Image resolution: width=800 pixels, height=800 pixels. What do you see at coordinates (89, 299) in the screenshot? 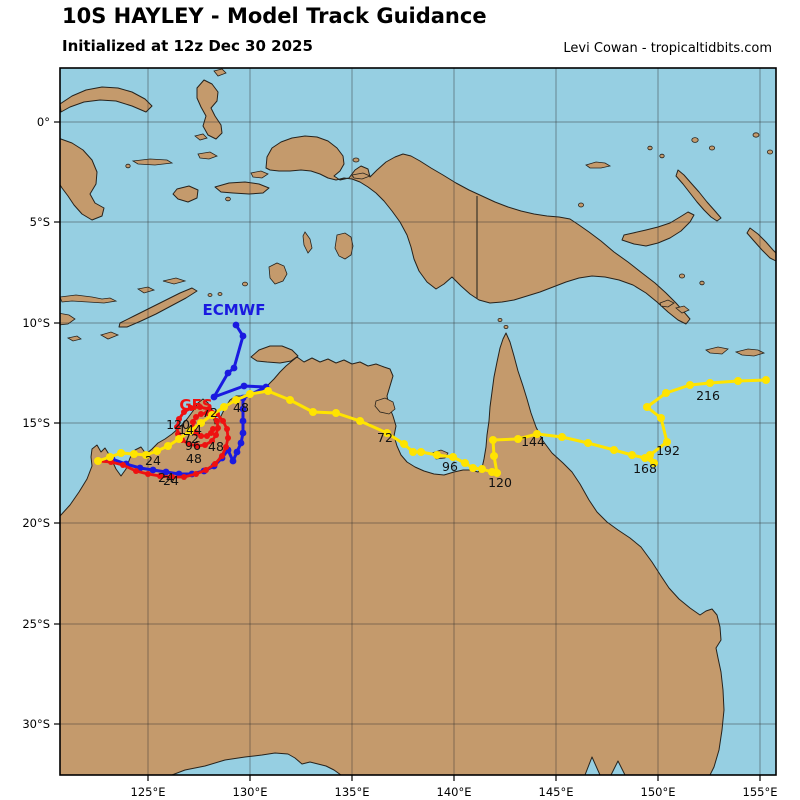
I see `flores-chain` at bounding box center [89, 299].